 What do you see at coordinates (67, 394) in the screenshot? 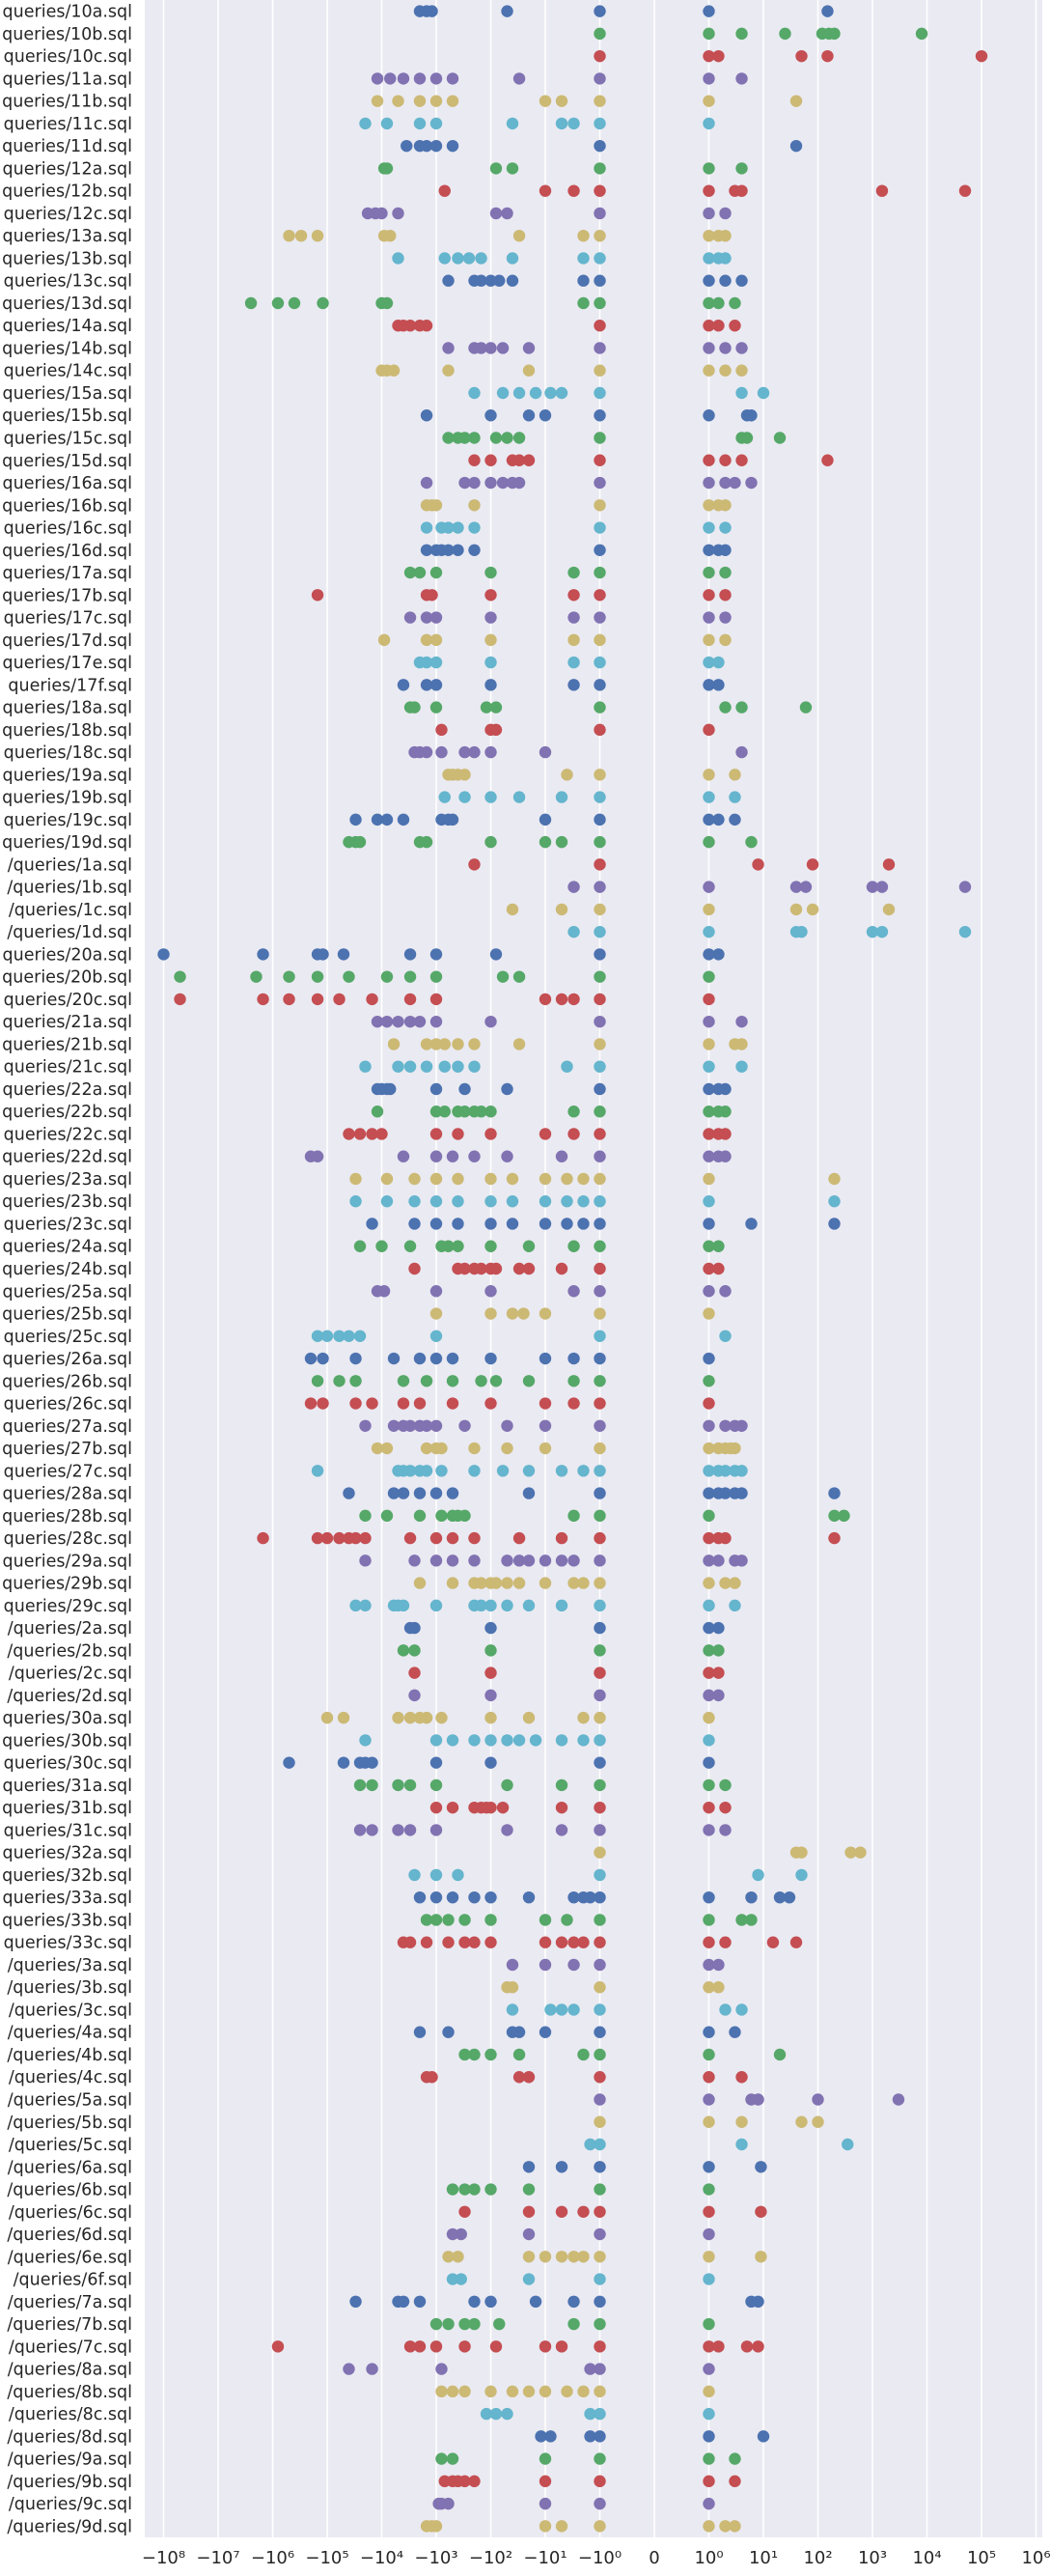
I see `y-tick-label: queries/15a.sql` at bounding box center [67, 394].